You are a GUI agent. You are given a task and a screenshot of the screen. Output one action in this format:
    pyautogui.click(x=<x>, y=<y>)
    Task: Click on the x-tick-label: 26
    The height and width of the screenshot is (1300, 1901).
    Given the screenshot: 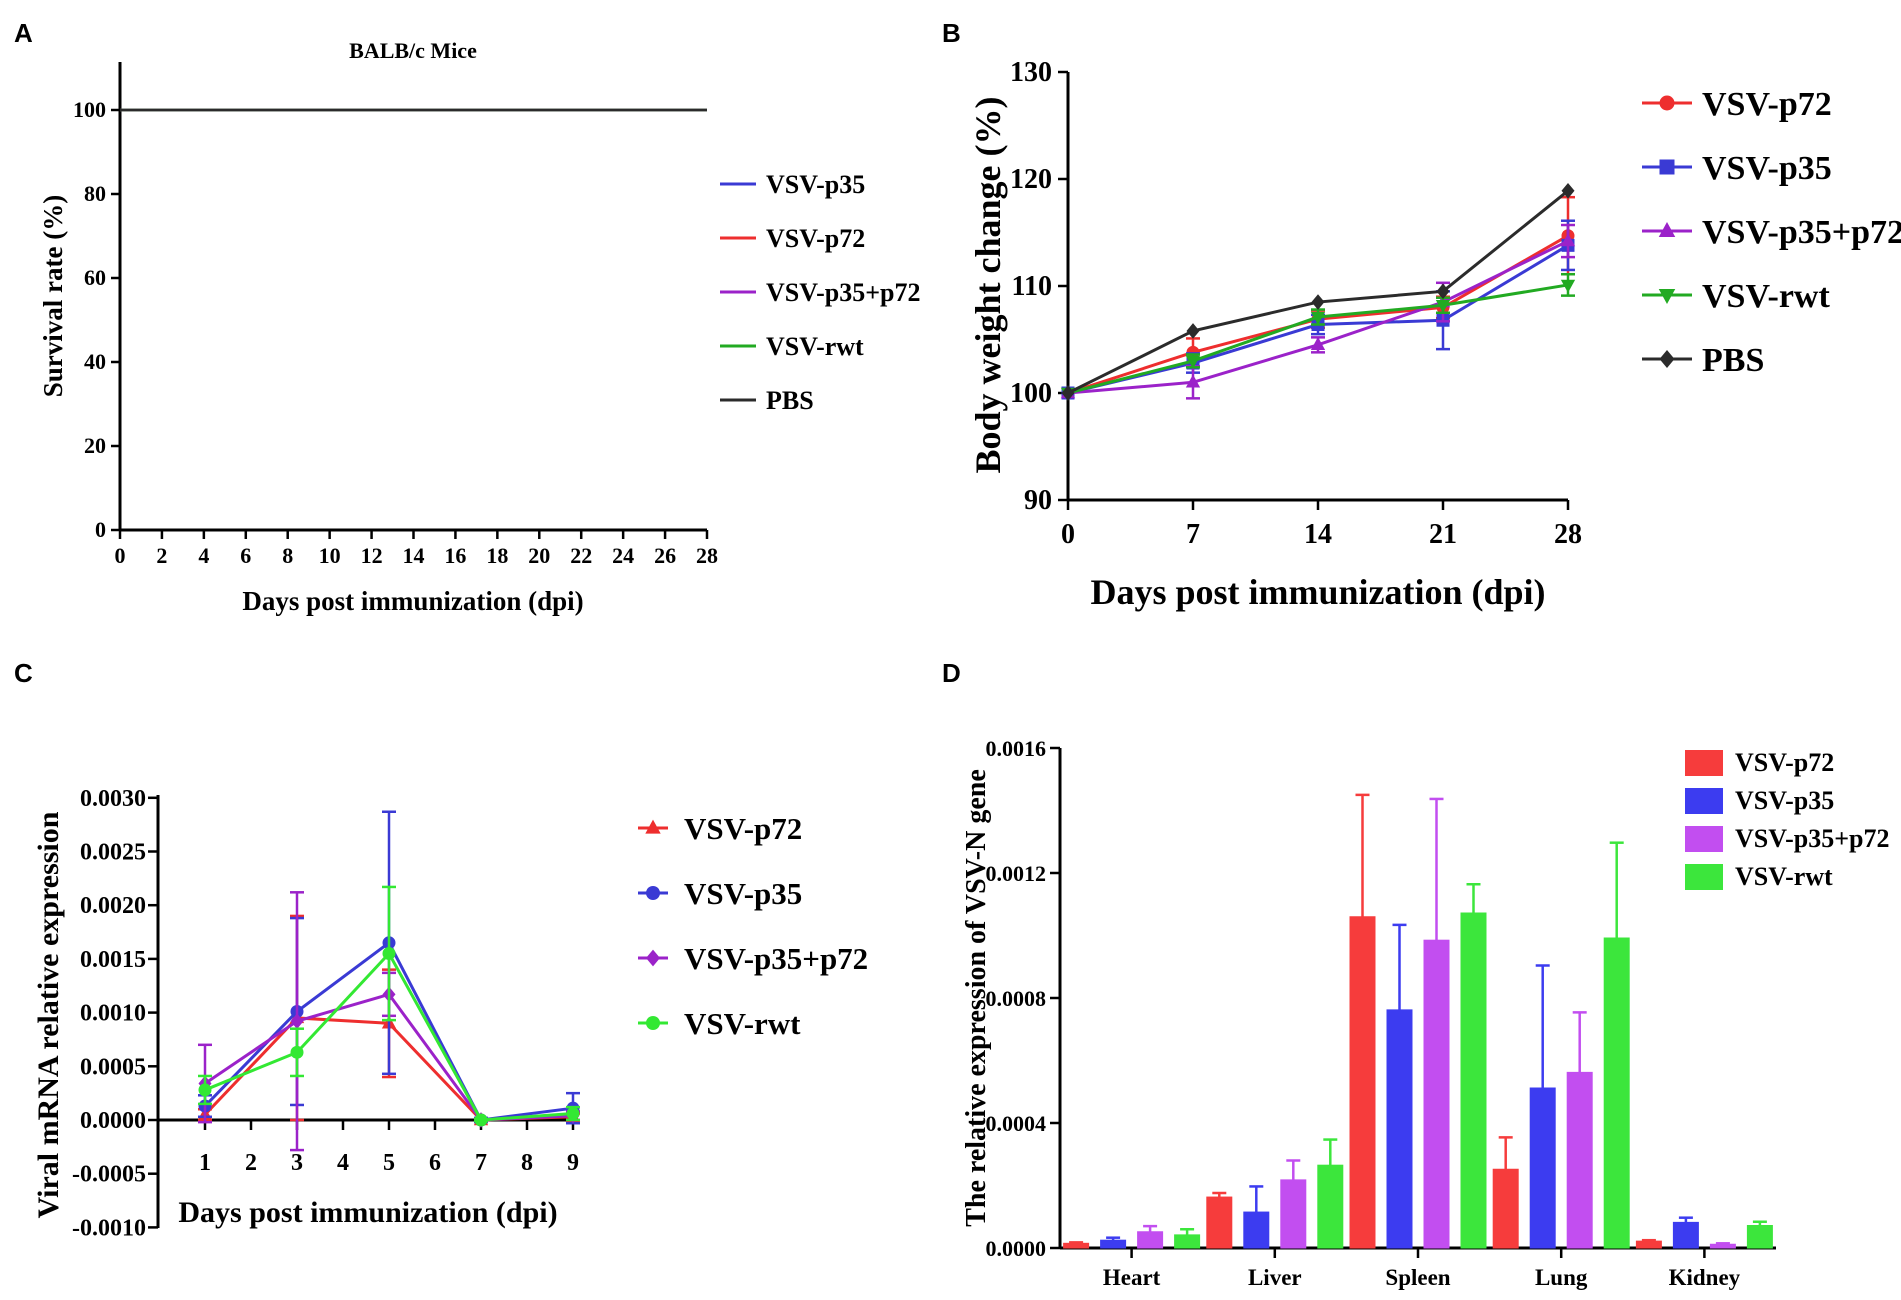 What is the action you would take?
    pyautogui.click(x=665, y=555)
    